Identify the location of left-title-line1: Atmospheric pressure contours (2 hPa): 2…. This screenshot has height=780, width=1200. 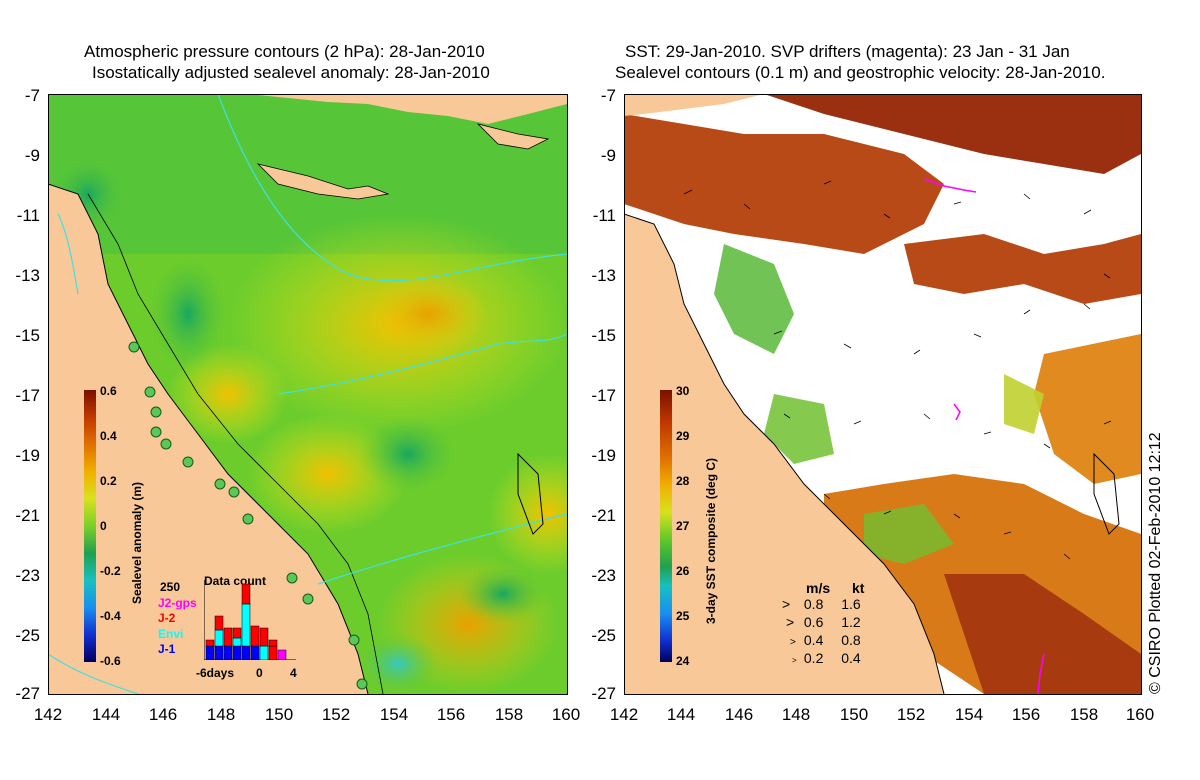
(284, 51).